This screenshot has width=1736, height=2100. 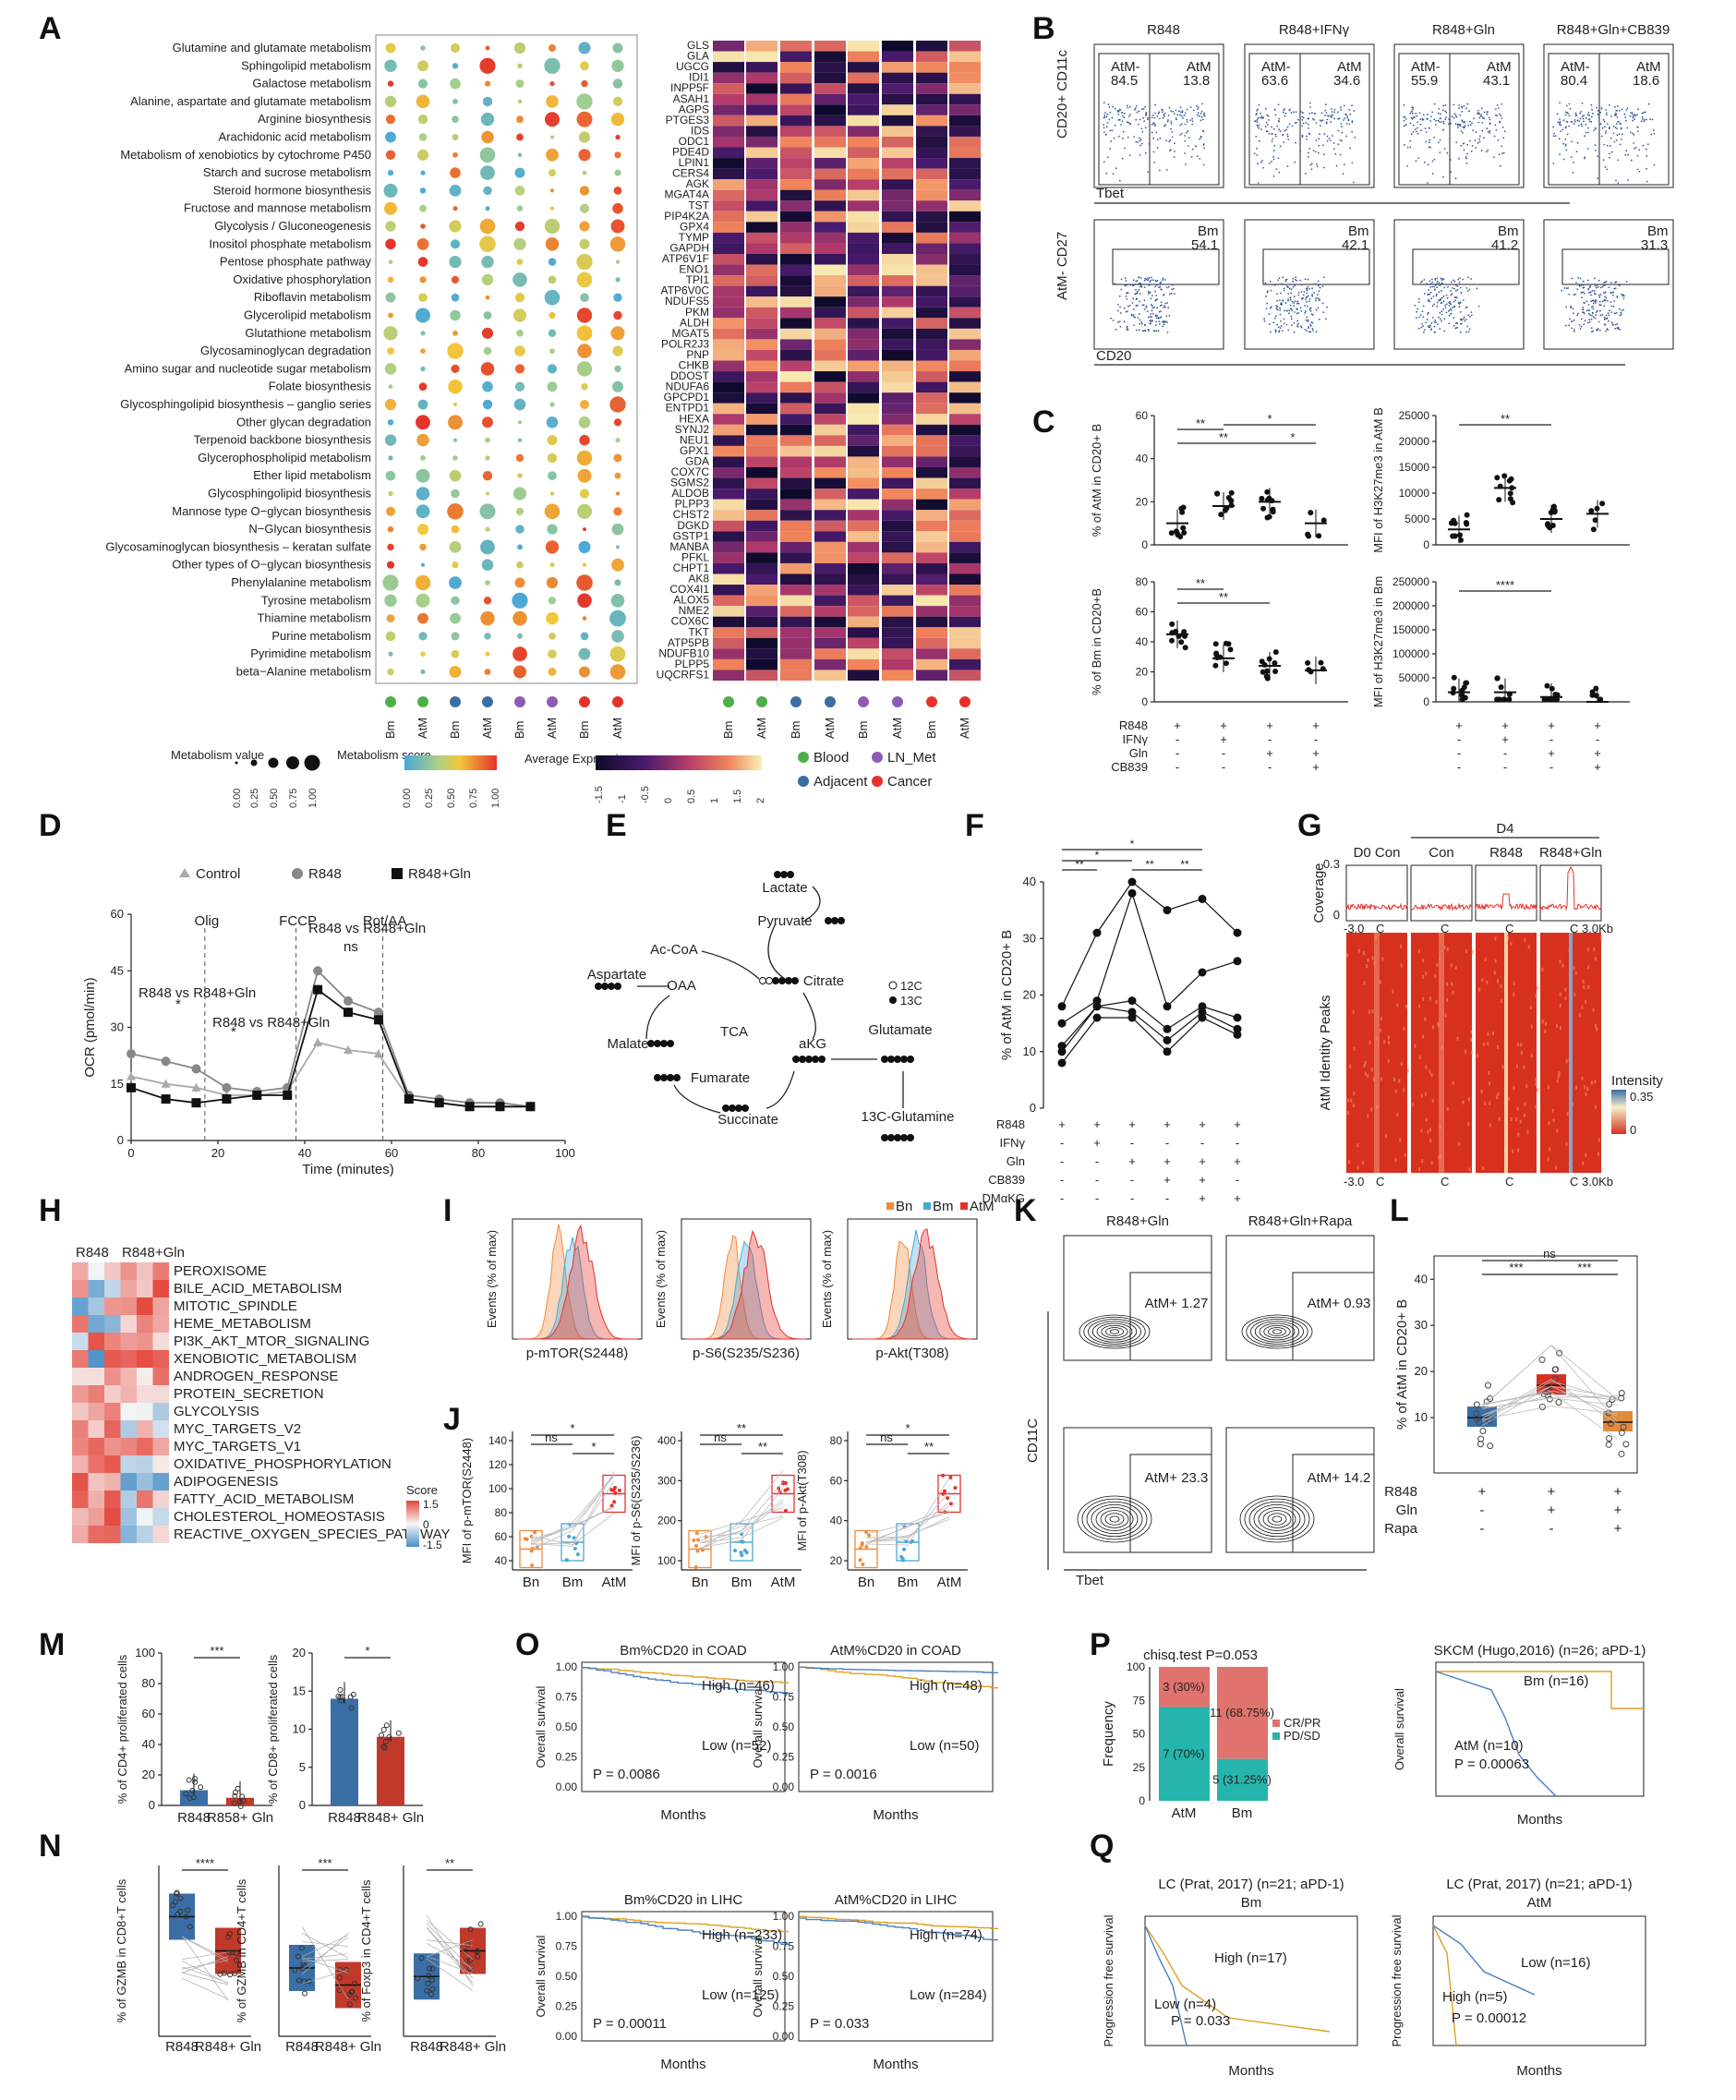 What do you see at coordinates (218, 874) in the screenshot?
I see `d-legend-label: Control` at bounding box center [218, 874].